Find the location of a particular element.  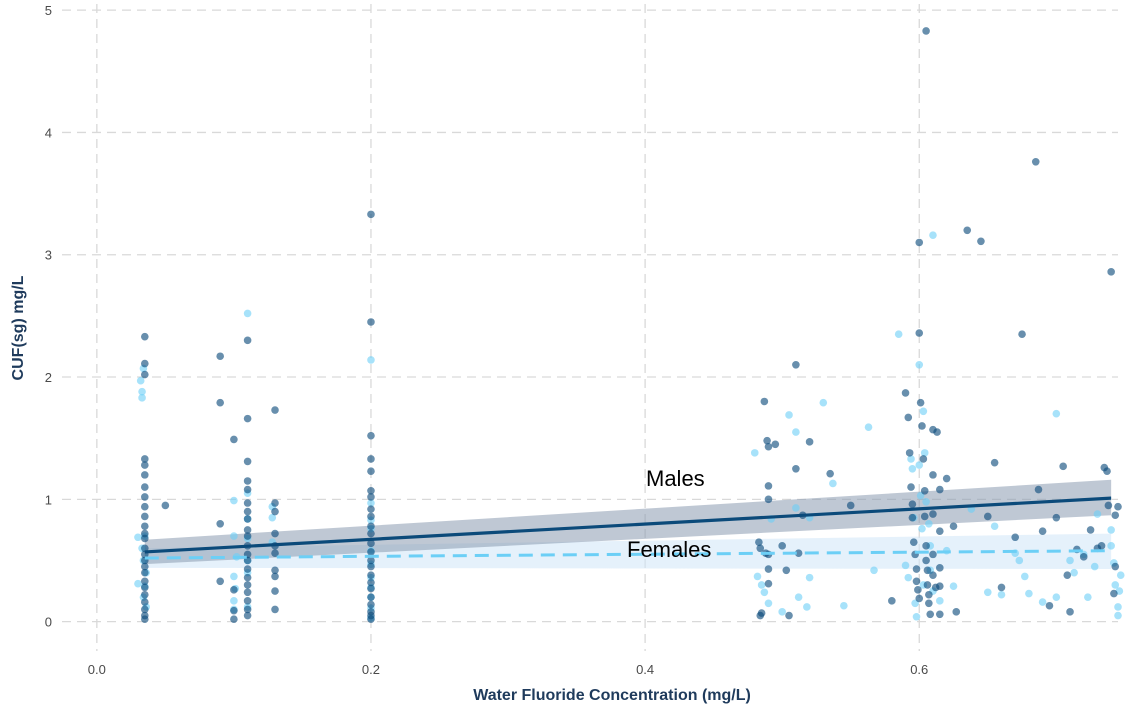

females-fit-line is located at coordinates (628, 554).